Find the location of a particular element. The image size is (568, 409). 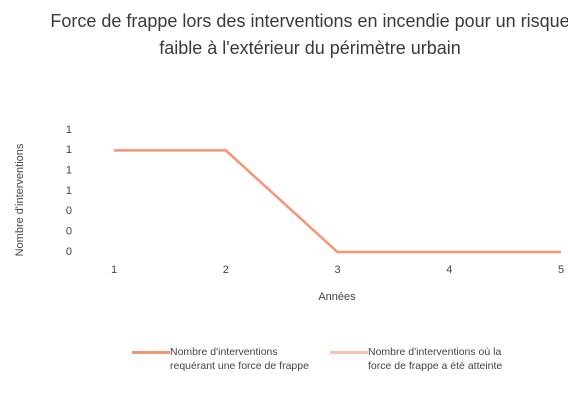

x-tick-label: 5 is located at coordinates (561, 270).